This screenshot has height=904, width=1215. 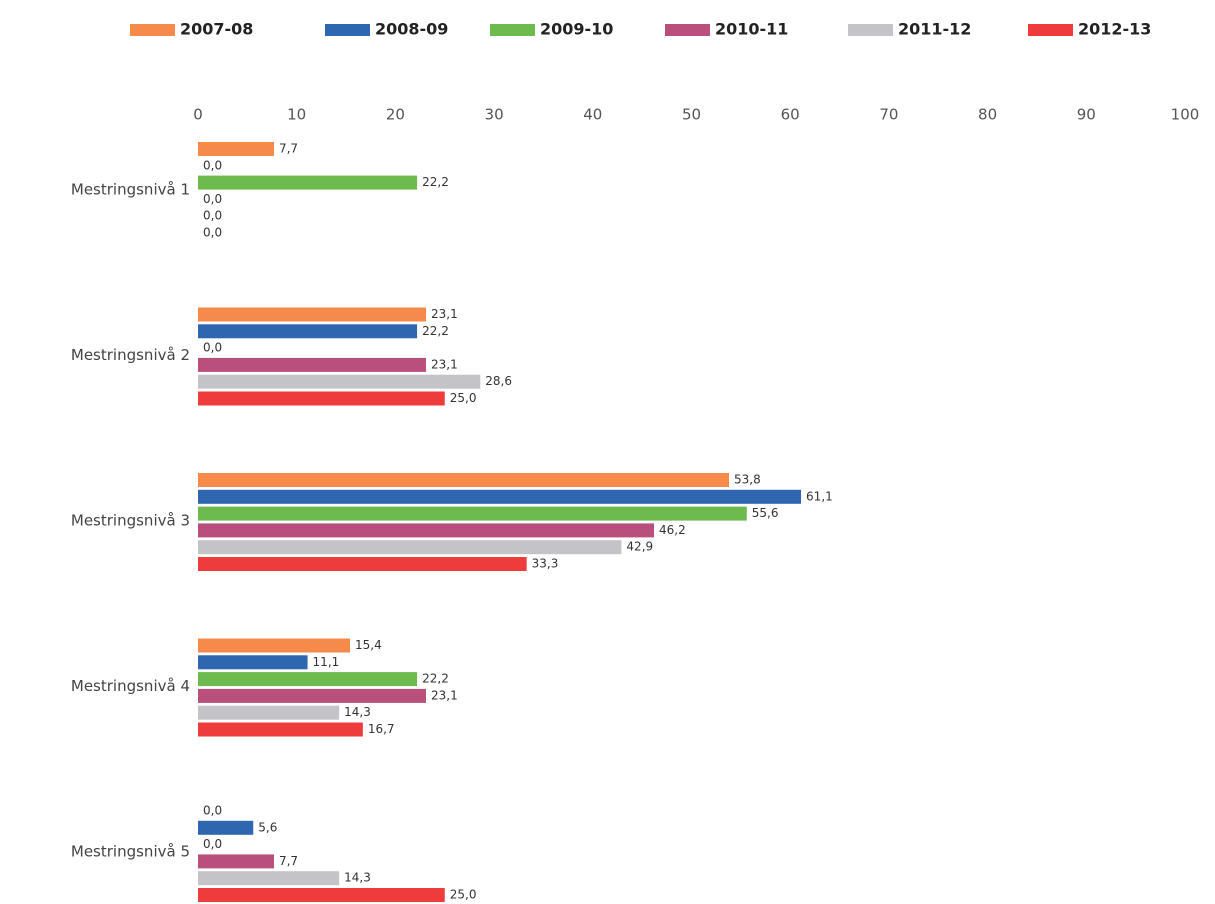 What do you see at coordinates (198, 115) in the screenshot?
I see `x-tick-label: 0` at bounding box center [198, 115].